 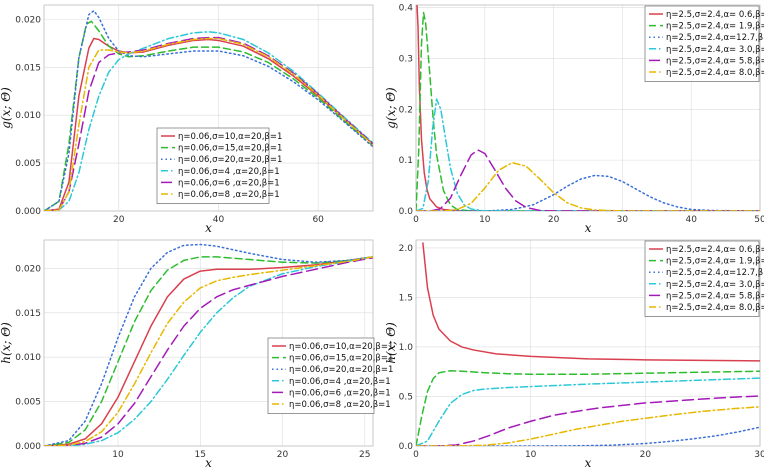 I want to click on y-tick-label: 2.0, so click(x=406, y=249).